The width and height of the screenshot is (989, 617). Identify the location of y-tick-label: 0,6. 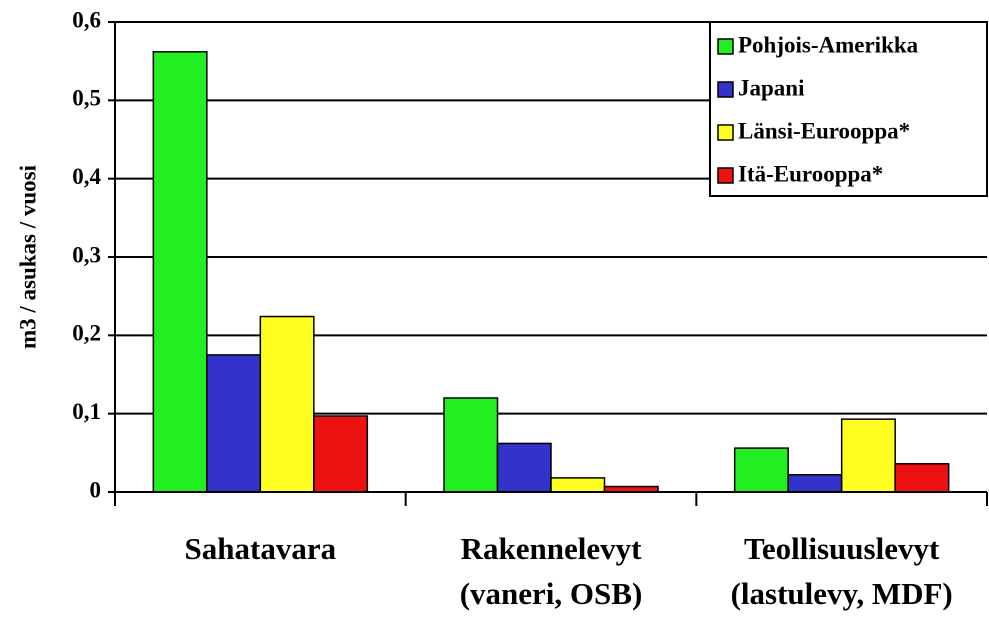
(86, 19).